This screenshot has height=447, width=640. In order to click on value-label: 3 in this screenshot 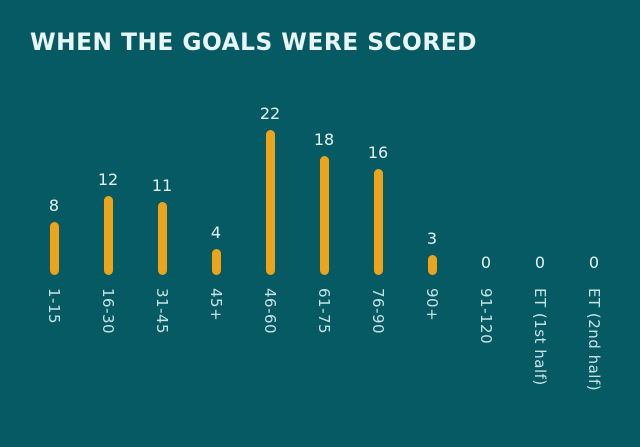, I will do `click(432, 238)`.